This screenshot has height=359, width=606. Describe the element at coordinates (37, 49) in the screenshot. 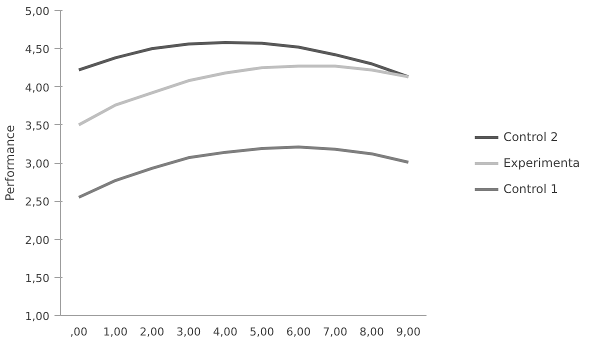

I see `y-tick-label: 4,50` at that location.